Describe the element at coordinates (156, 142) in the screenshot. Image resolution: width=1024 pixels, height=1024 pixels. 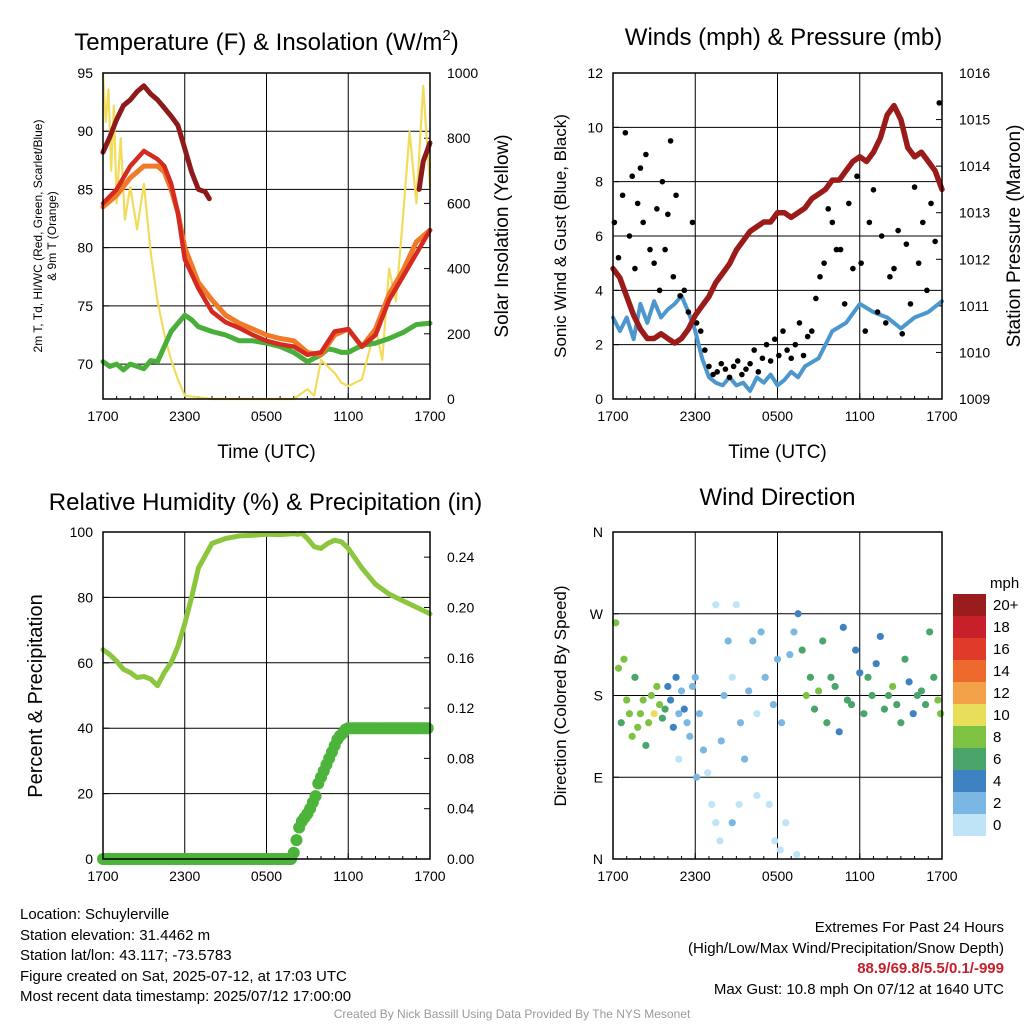
I see `series-dewpoint` at that location.